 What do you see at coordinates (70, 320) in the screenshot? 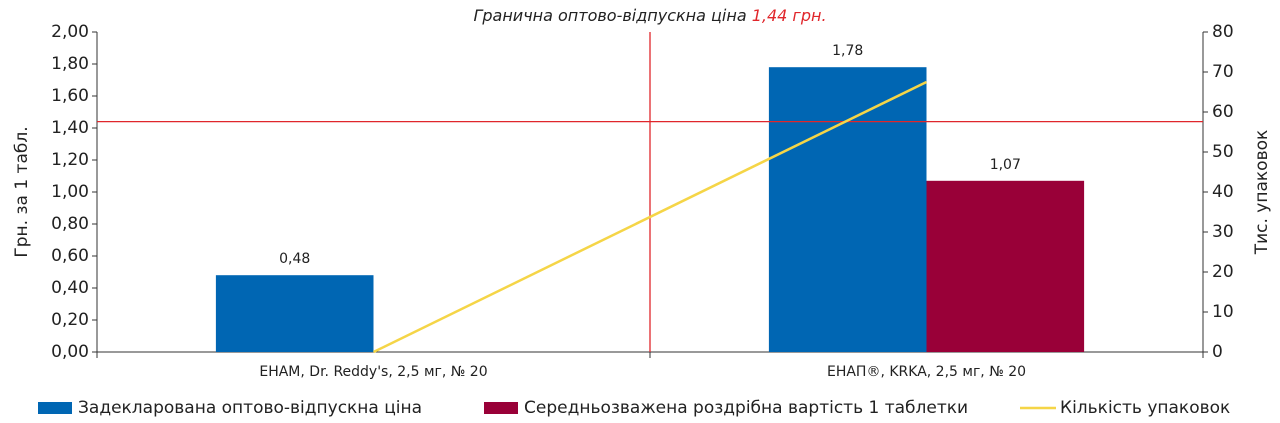
I see `y-tick-label: 0,20` at bounding box center [70, 320].